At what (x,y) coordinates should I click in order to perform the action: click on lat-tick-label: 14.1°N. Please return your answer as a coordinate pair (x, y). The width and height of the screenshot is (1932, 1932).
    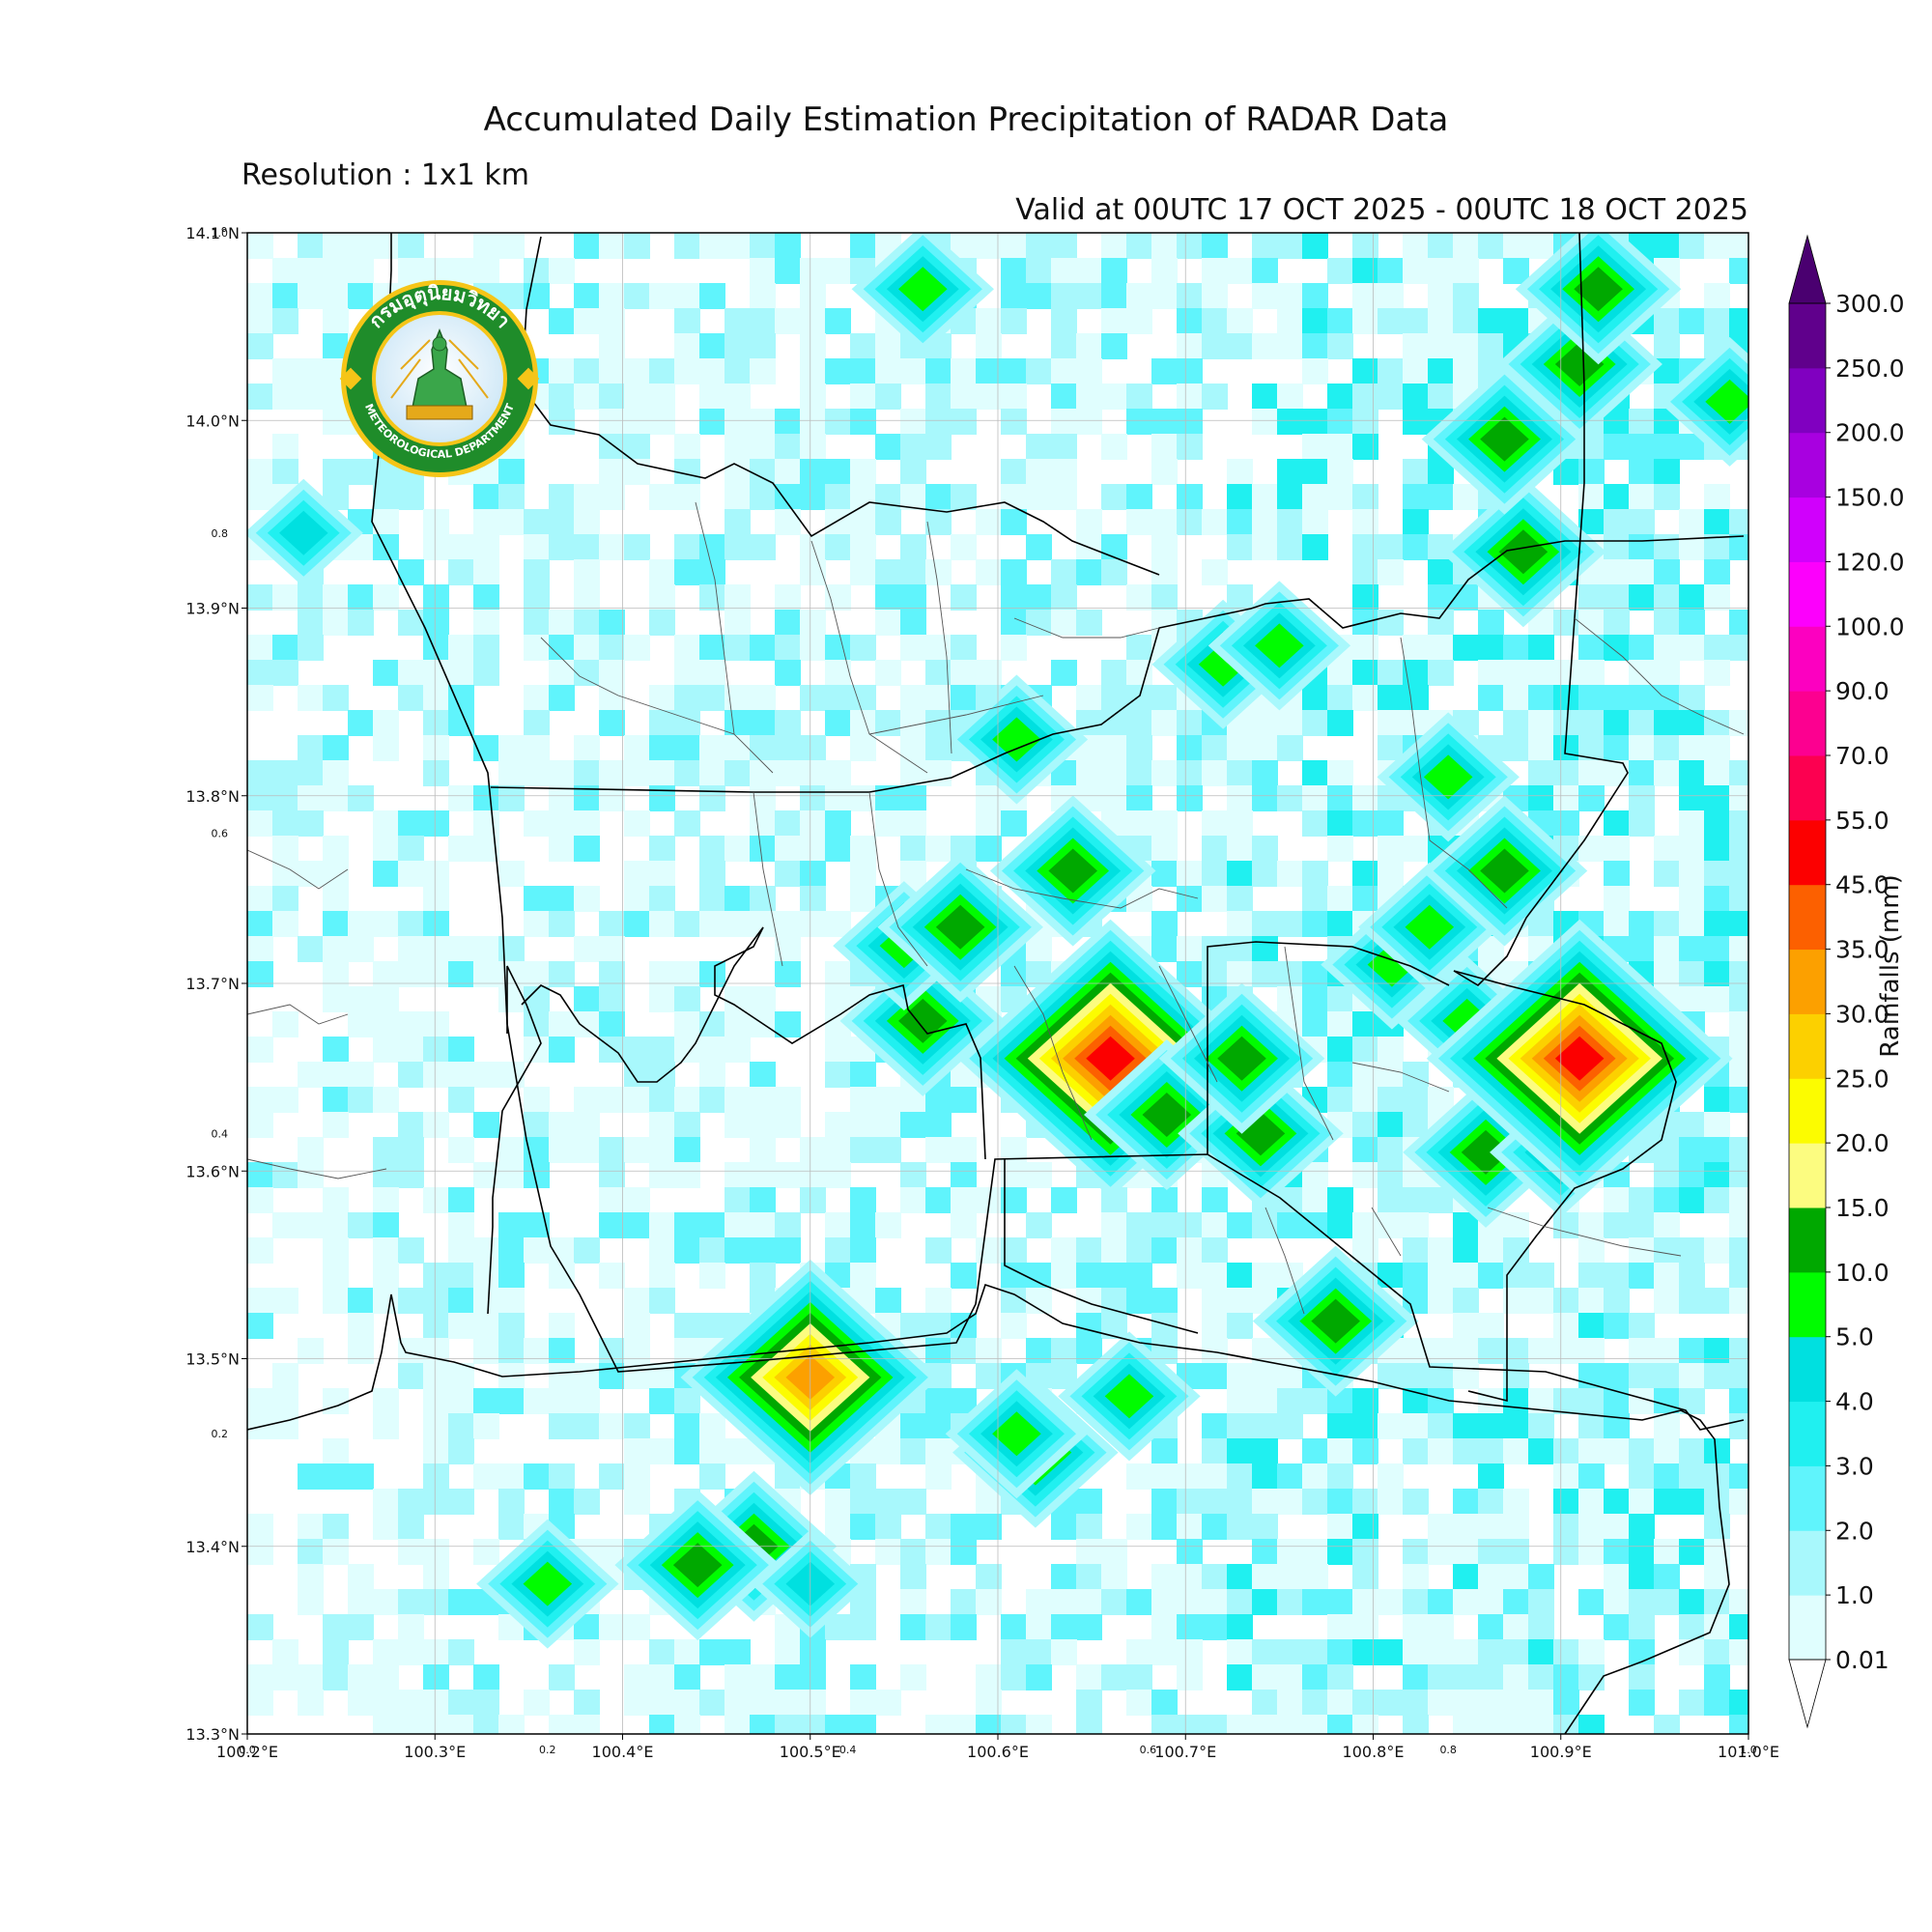
    Looking at the image, I should click on (212, 233).